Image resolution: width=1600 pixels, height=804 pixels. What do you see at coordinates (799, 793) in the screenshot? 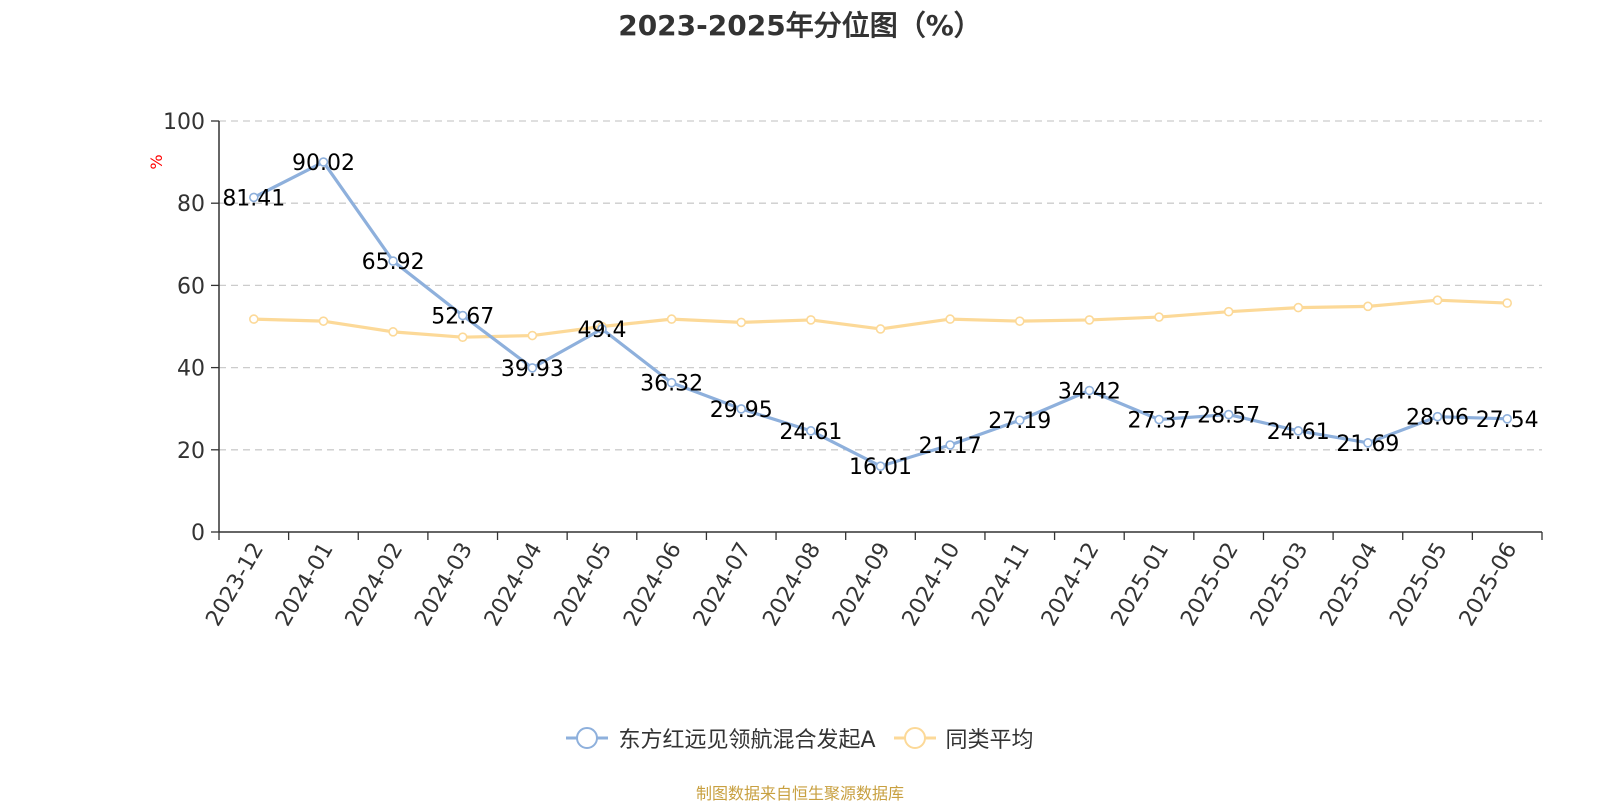
I see `source-note: 制图数据来自恒生聚源数据库` at bounding box center [799, 793].